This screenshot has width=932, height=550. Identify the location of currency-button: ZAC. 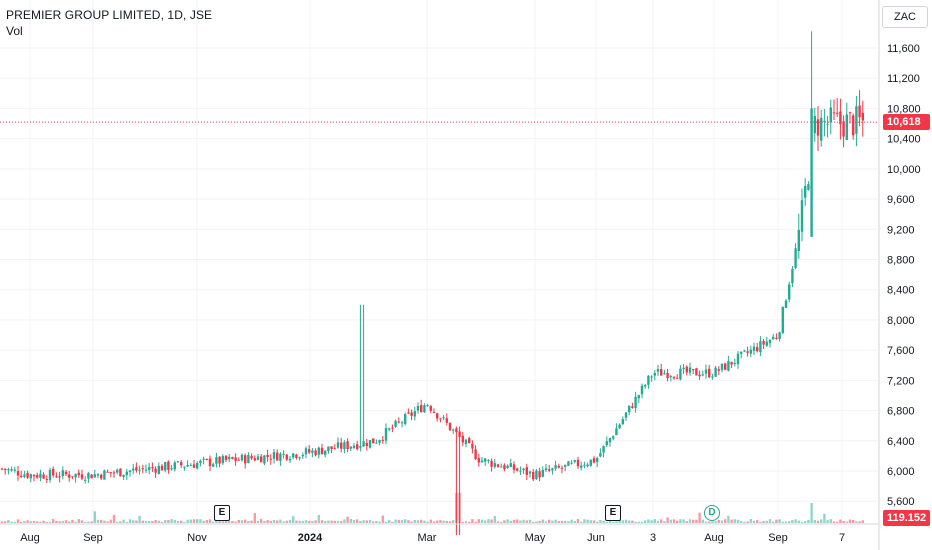
(905, 17).